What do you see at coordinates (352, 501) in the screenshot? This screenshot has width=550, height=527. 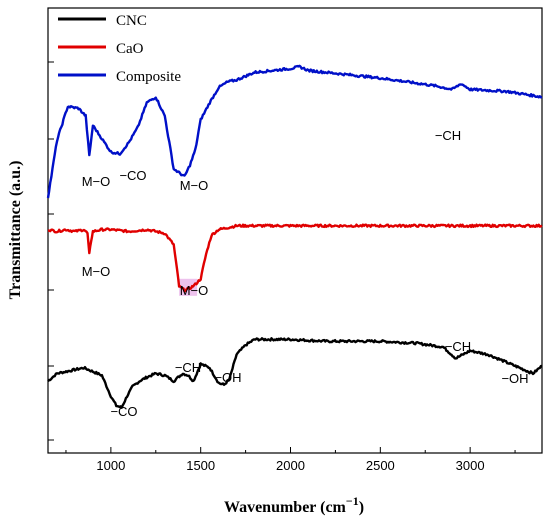 I see `x-axis-title-exponent: −1` at bounding box center [352, 501].